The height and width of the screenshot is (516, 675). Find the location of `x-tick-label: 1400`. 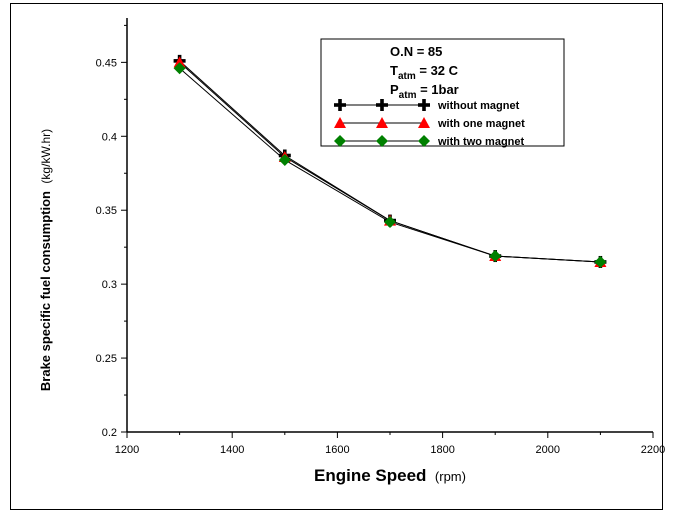

x-tick-label: 1400 is located at coordinates (232, 450).